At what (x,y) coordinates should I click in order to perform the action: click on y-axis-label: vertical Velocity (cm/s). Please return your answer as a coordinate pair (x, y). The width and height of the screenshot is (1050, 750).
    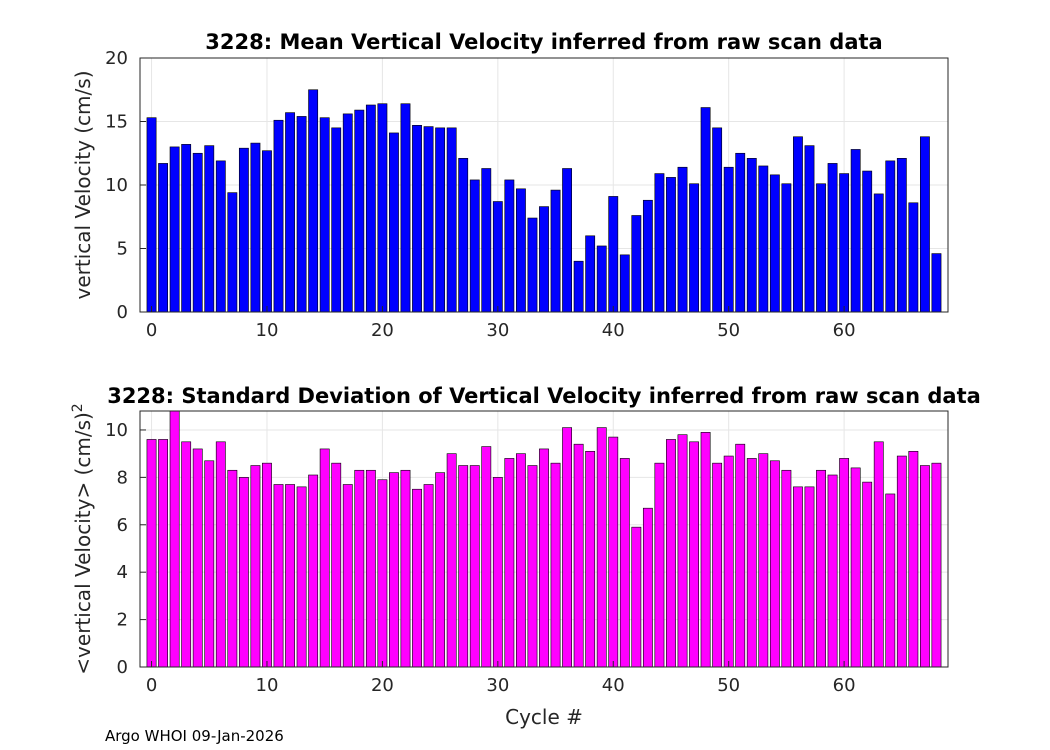
    Looking at the image, I should click on (83, 185).